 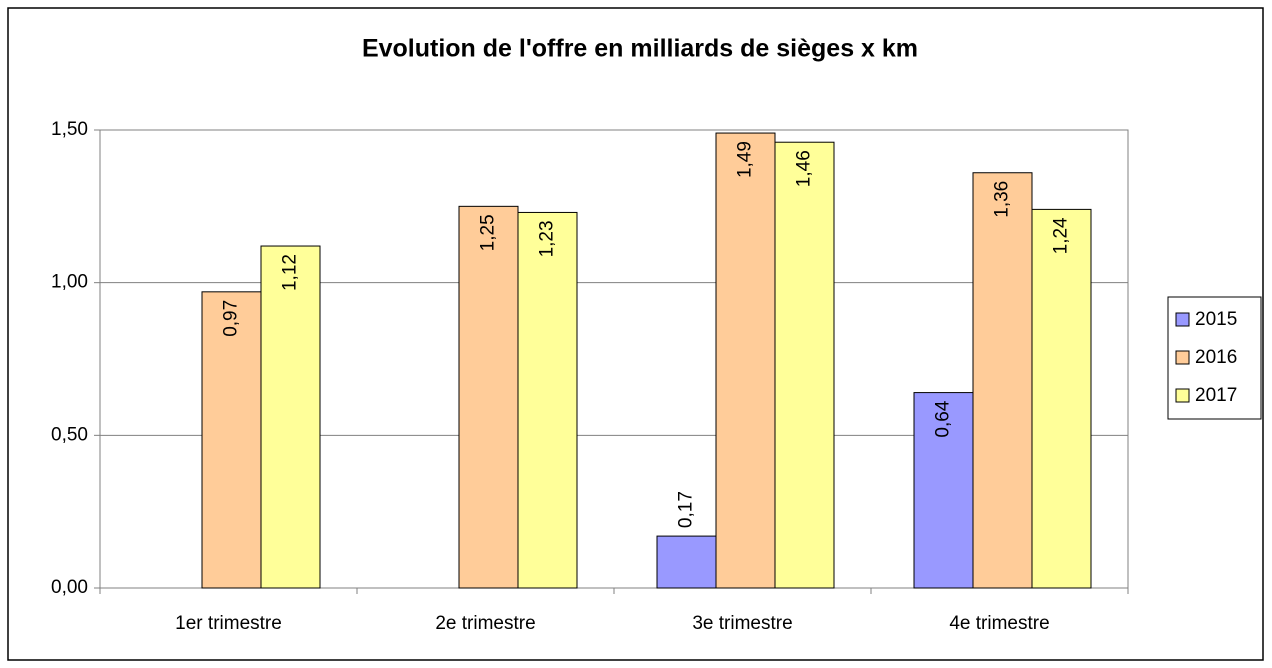 I want to click on value-label: 1,46, so click(x=804, y=168).